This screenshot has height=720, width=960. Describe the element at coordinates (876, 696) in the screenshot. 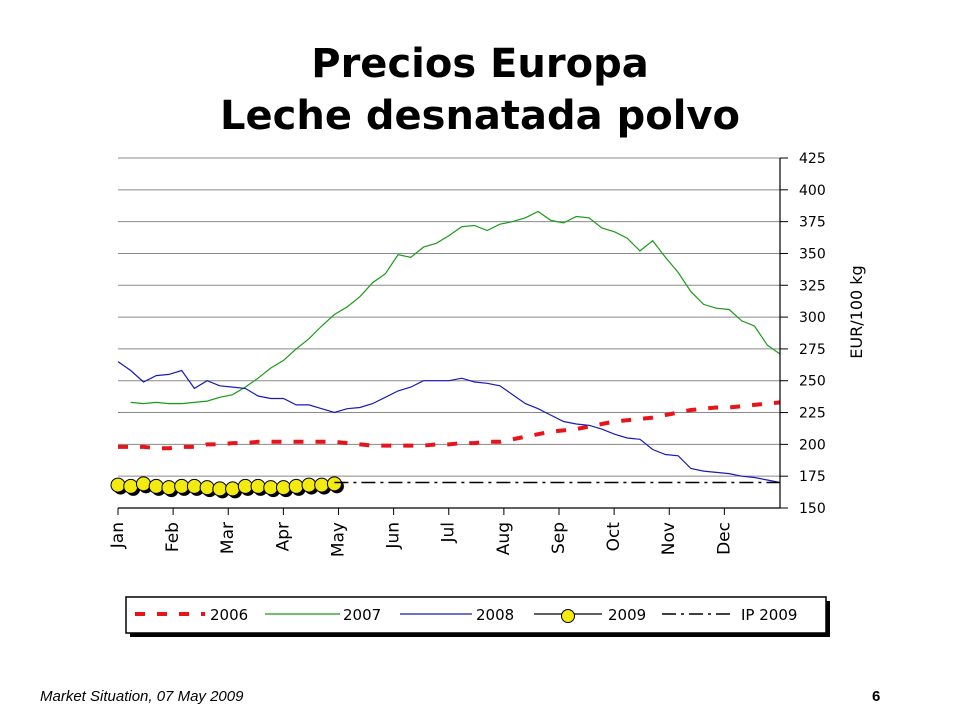

I see `page-number: 6` at that location.